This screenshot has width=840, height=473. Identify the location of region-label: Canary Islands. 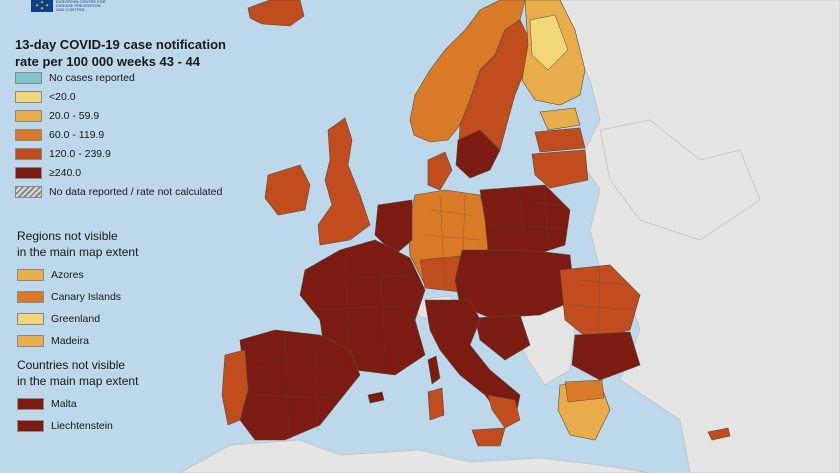
(86, 297).